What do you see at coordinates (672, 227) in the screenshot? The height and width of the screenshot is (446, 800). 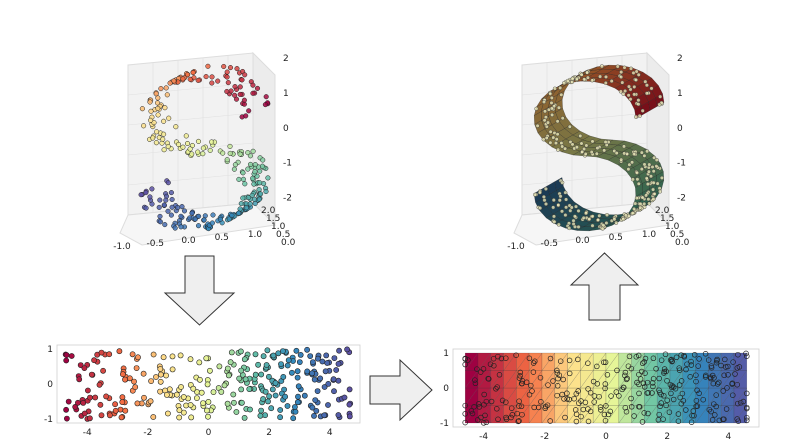 I see `y-tick-label: 1.0` at bounding box center [672, 227].